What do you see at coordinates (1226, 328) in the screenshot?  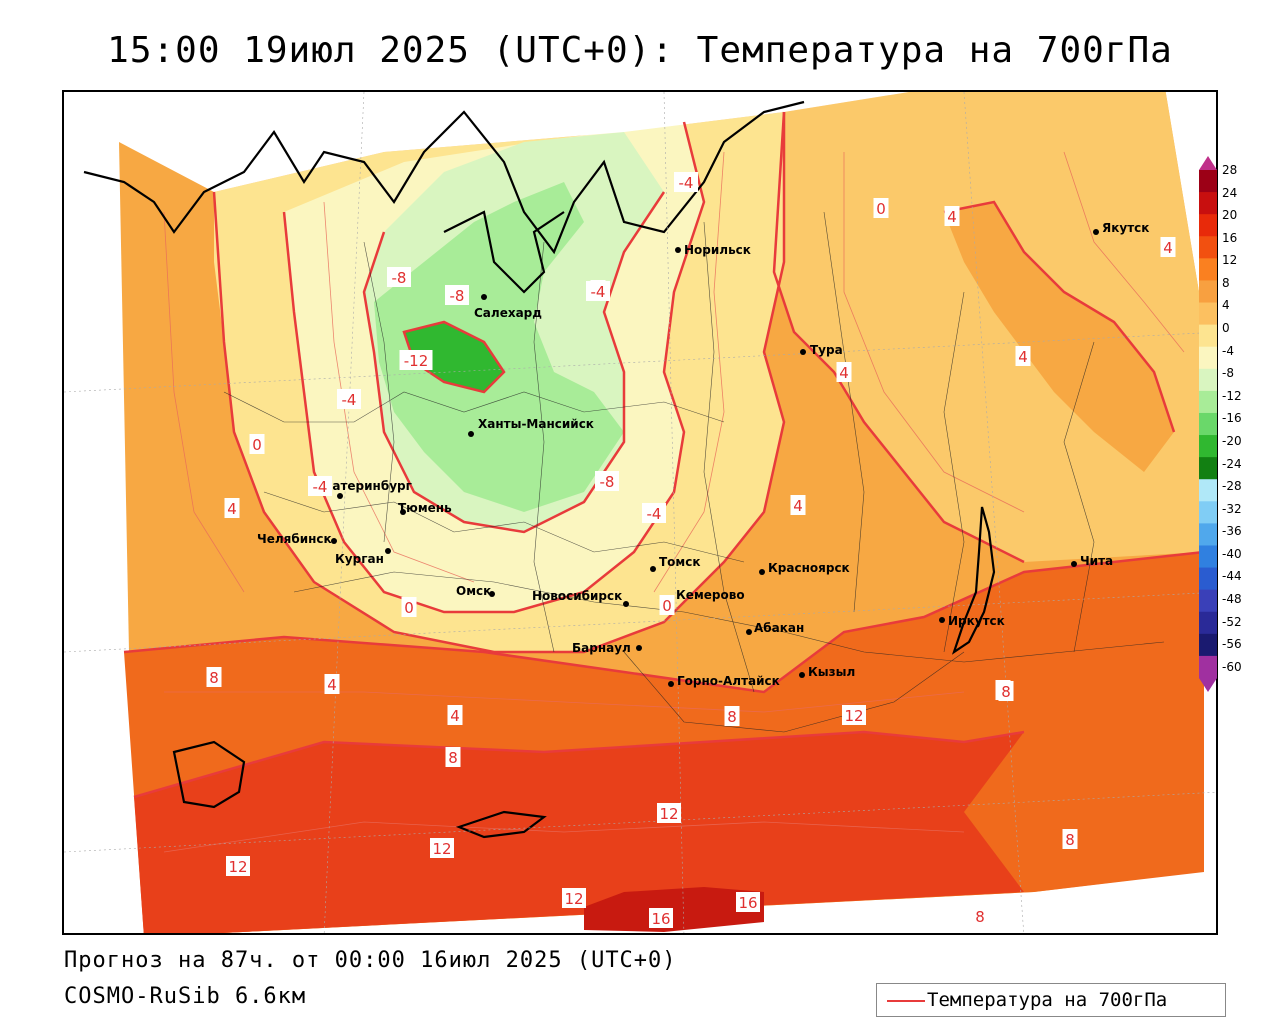 I see `colorbar-tick-label: 0` at bounding box center [1226, 328].